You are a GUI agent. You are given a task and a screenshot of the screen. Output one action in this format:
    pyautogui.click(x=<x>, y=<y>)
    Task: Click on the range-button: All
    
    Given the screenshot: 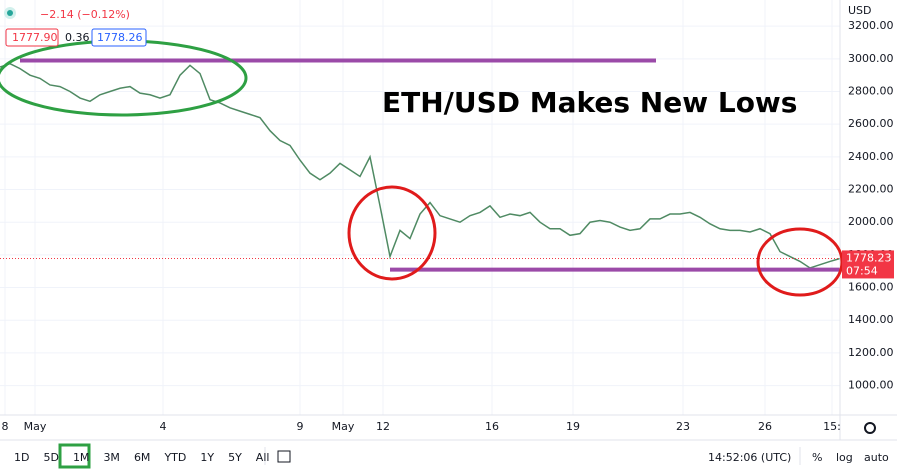 What is the action you would take?
    pyautogui.click(x=263, y=457)
    